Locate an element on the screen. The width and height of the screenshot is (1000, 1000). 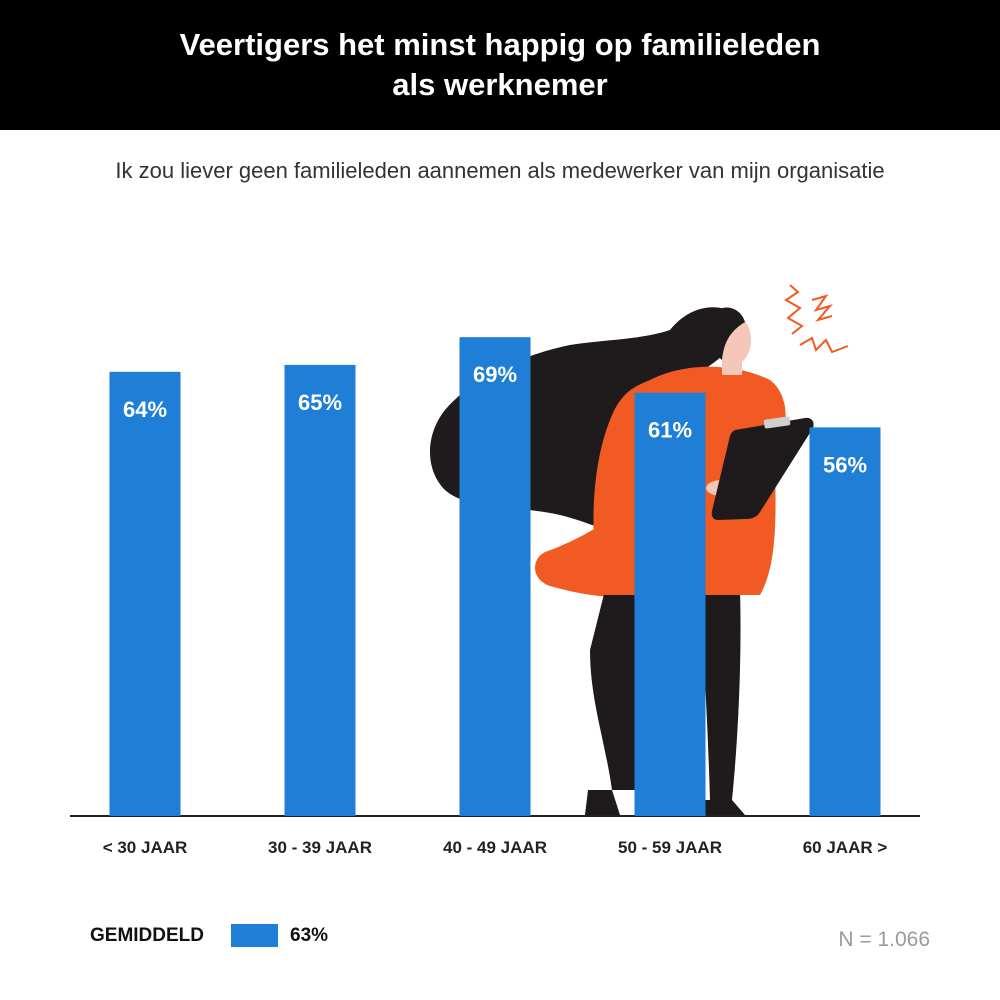
neck-shape is located at coordinates (732, 365).